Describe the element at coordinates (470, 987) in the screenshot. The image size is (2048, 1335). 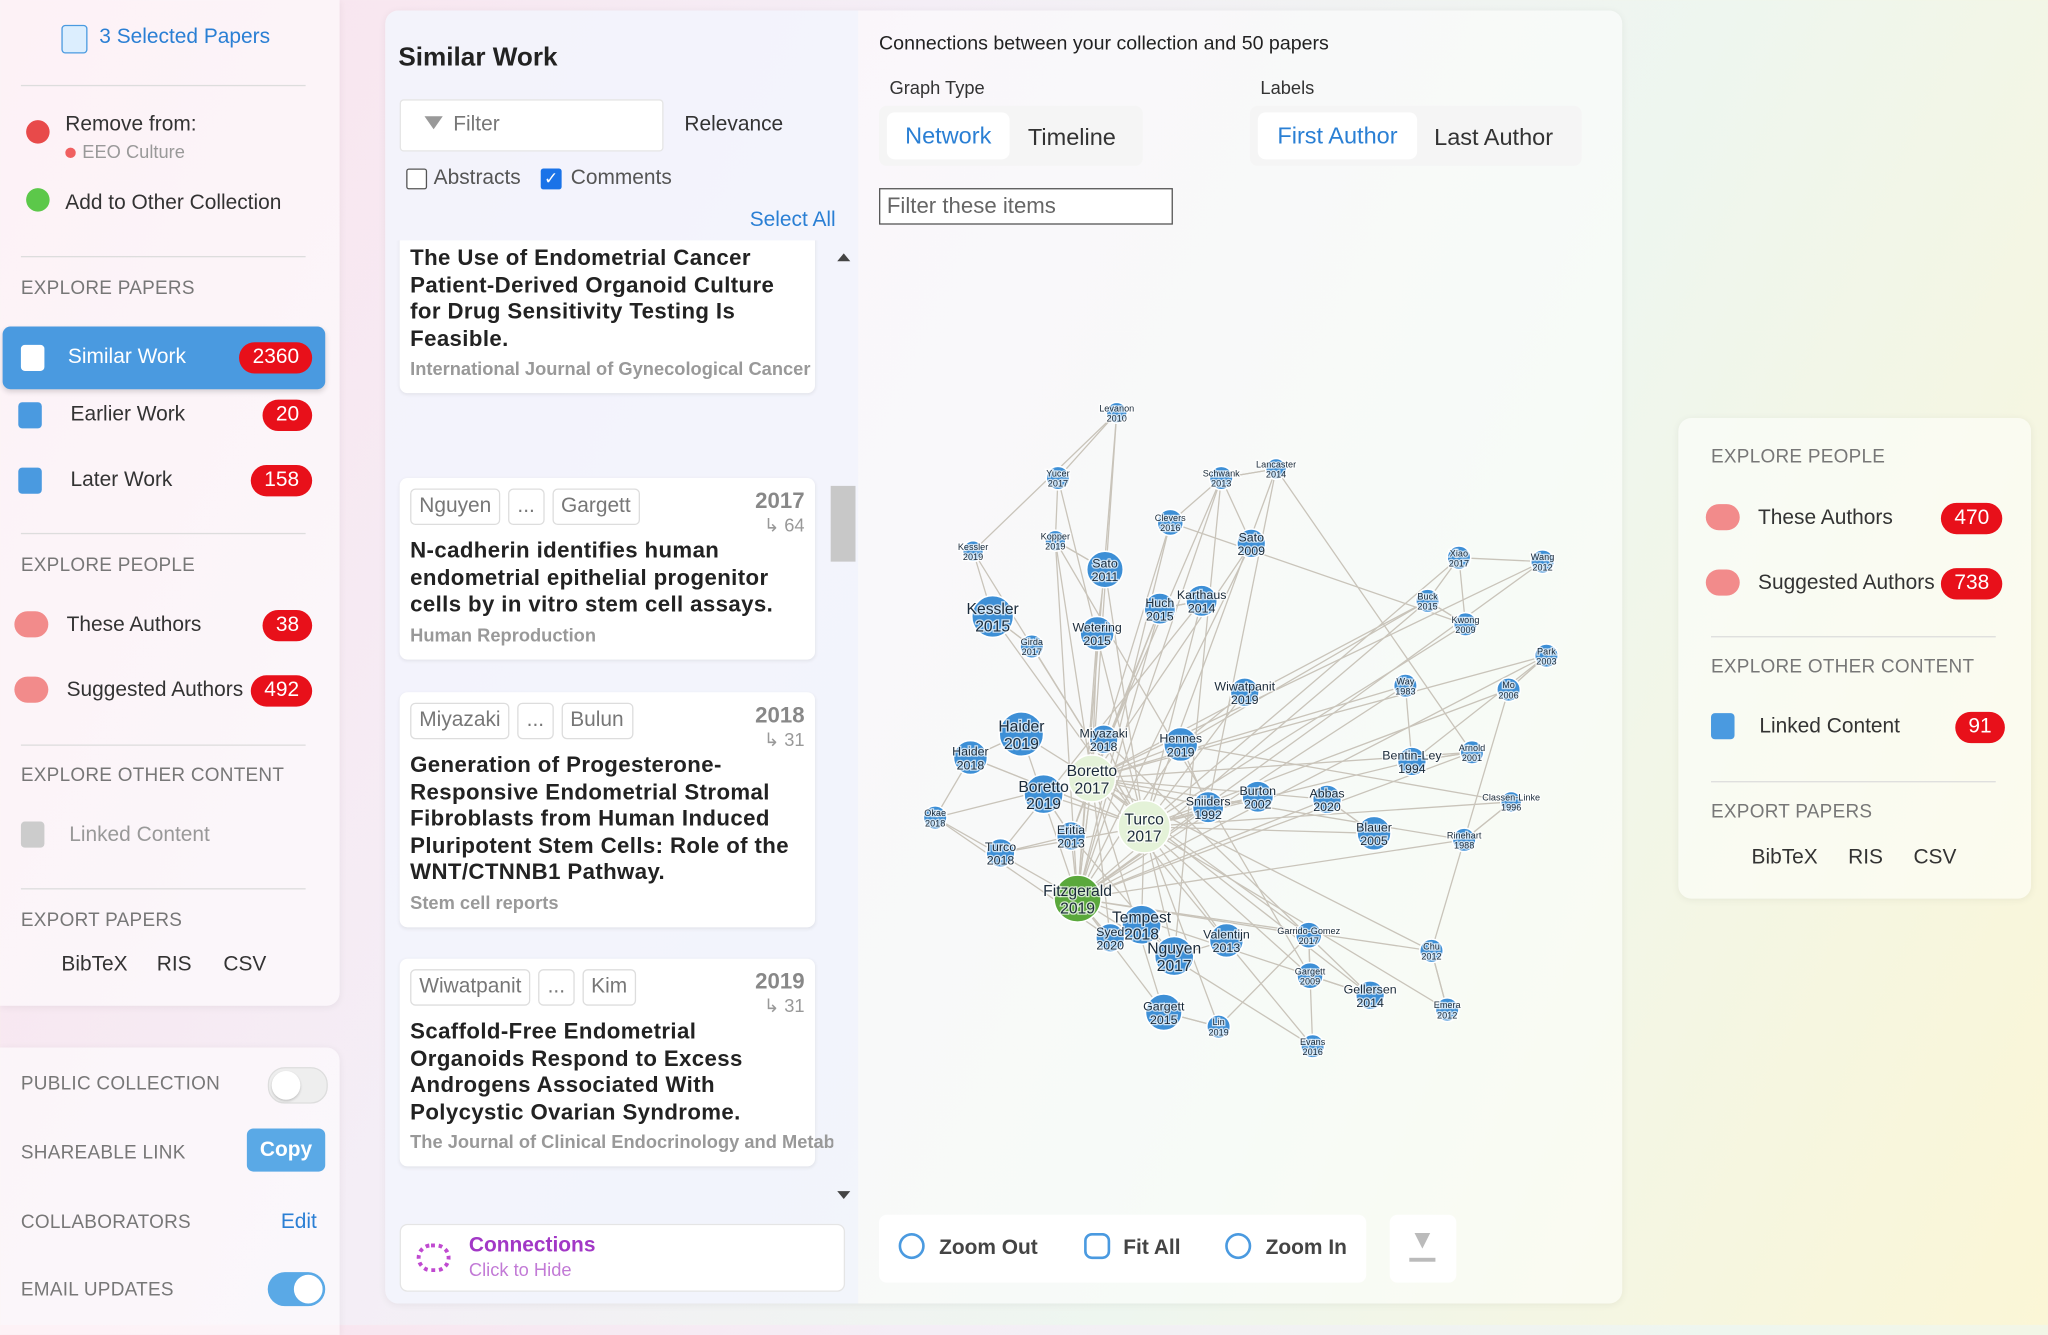
I see `author-chip: Wiwatpanit` at that location.